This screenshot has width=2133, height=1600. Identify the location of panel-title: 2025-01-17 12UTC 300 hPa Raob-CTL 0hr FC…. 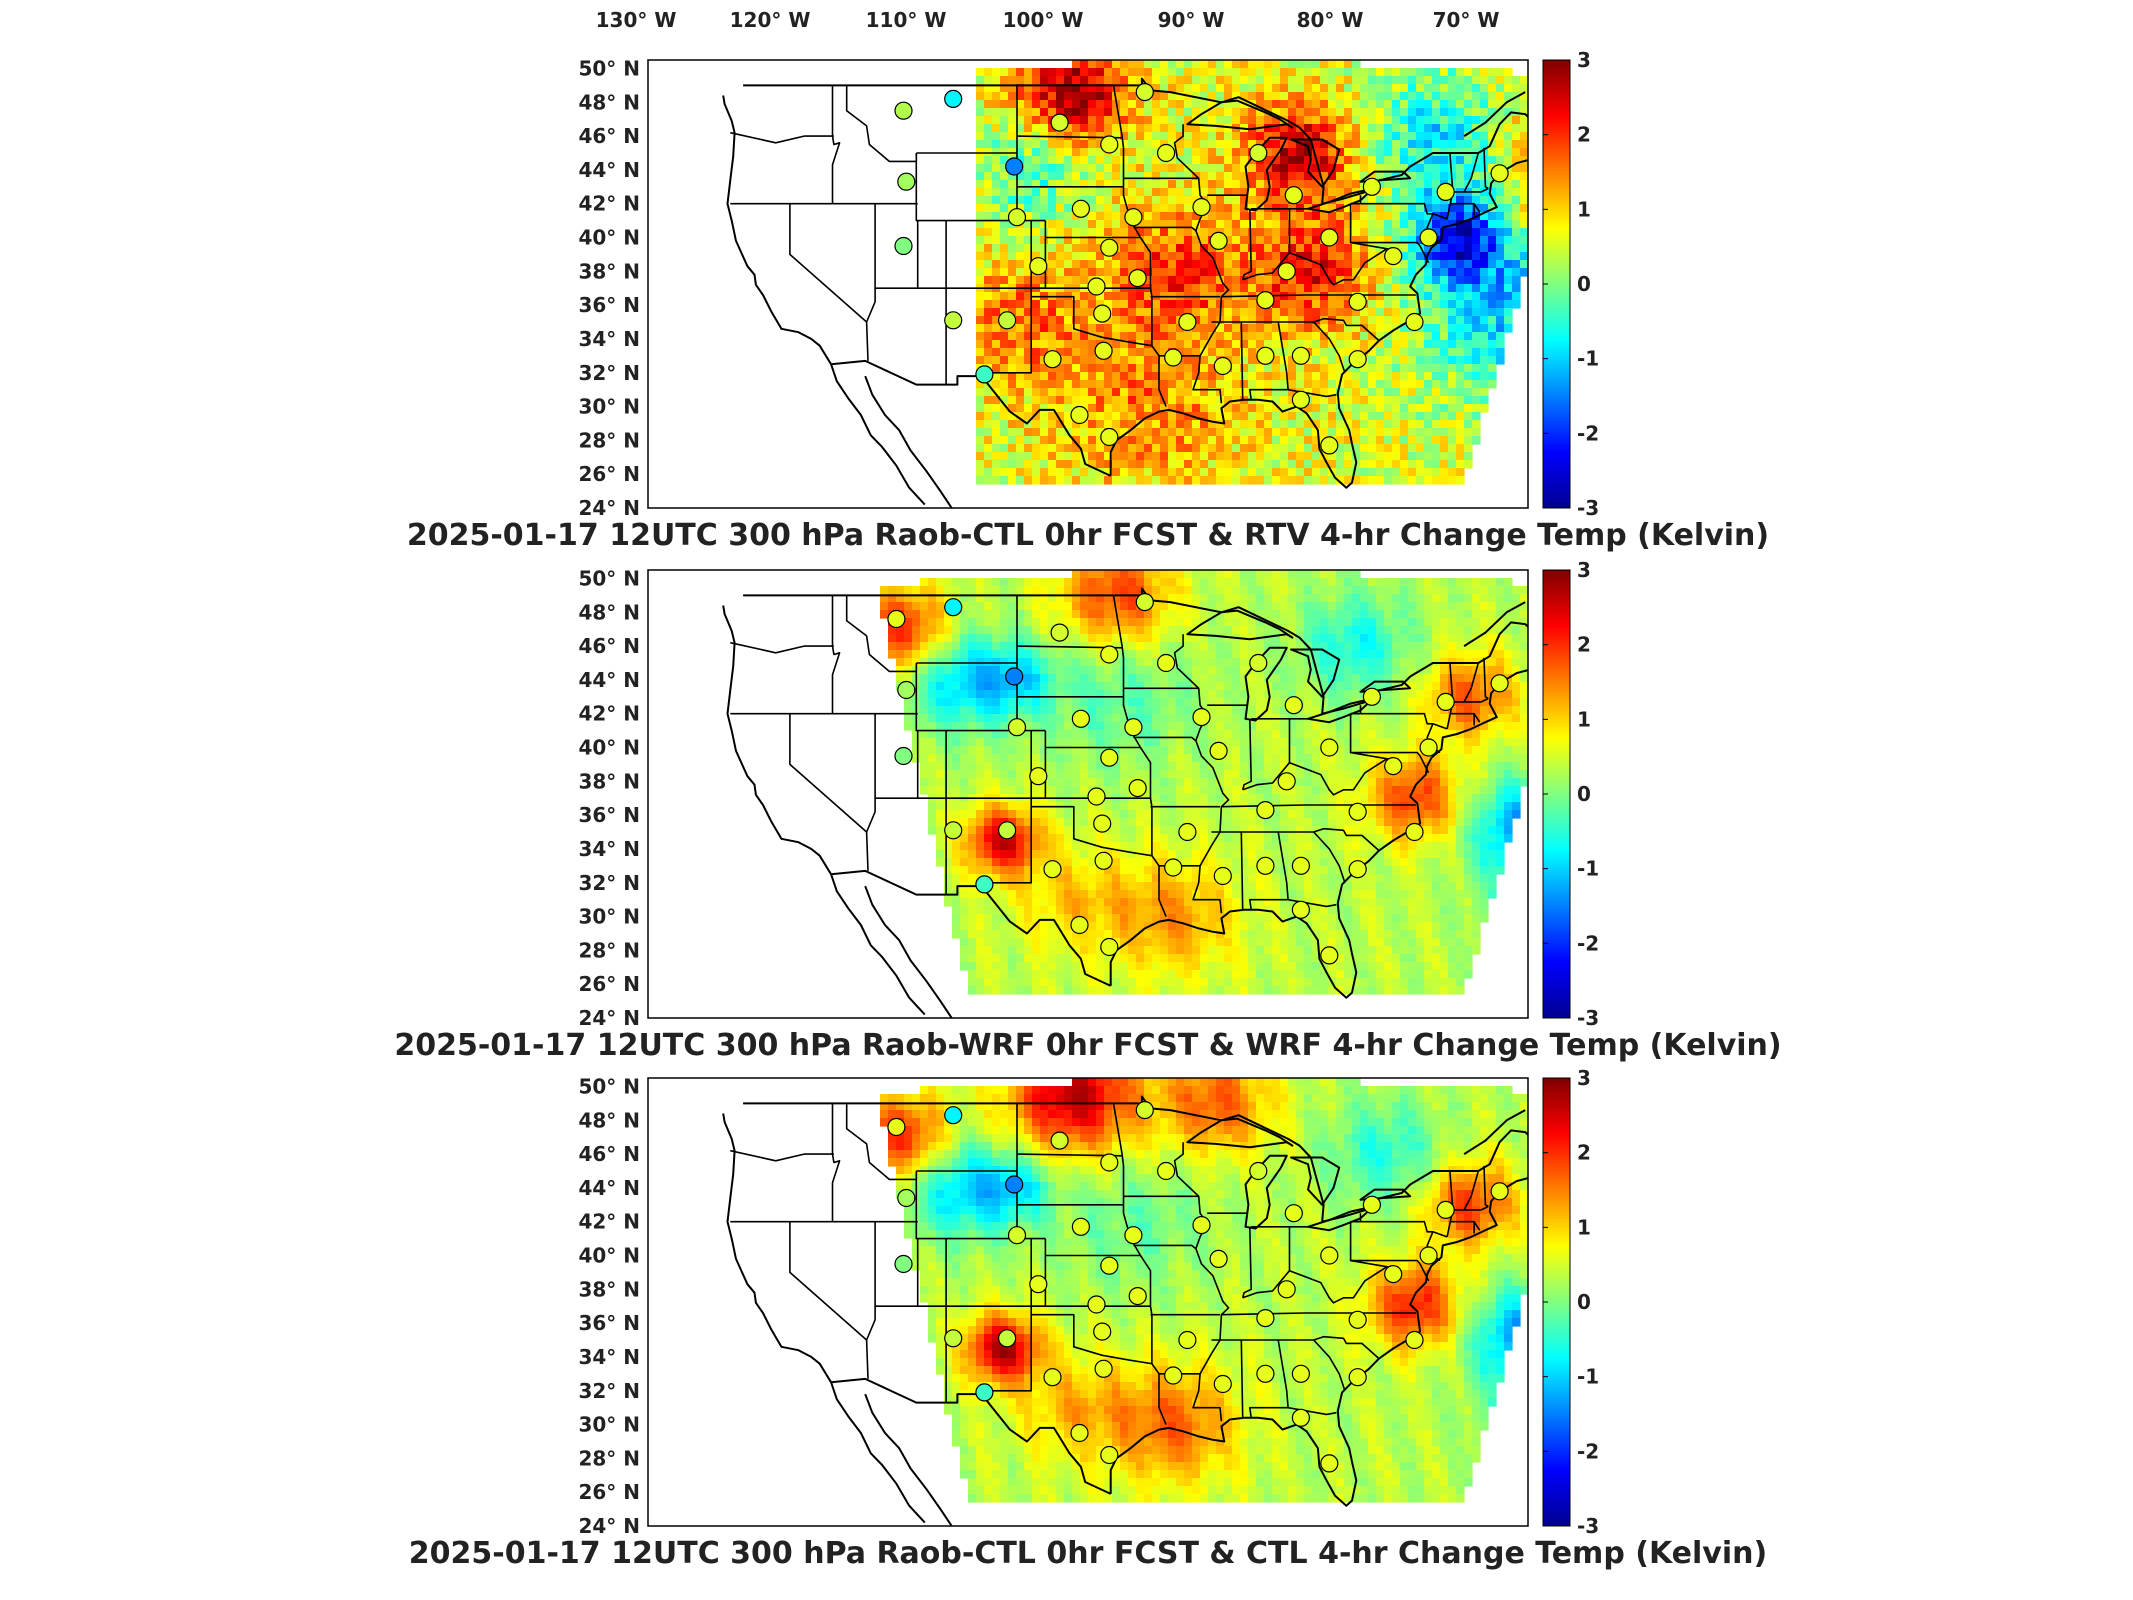
(1088, 1553).